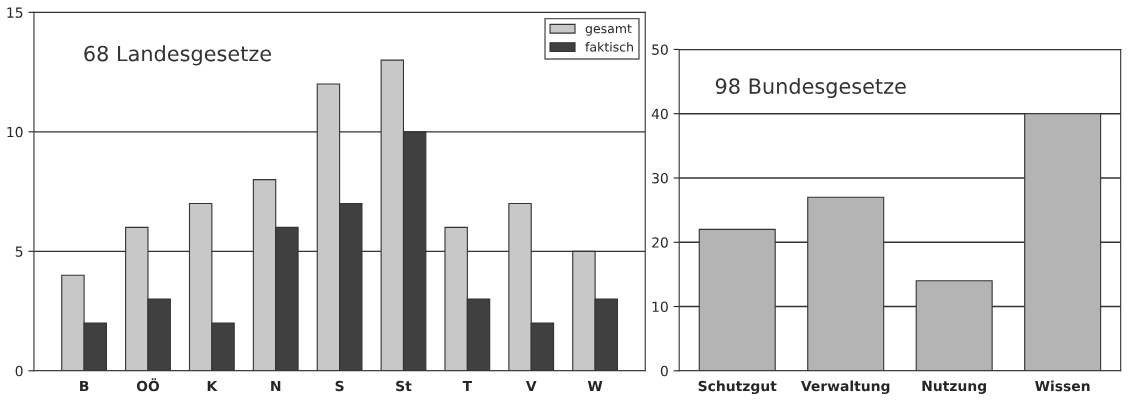  I want to click on y-tick-label: 20, so click(660, 242).